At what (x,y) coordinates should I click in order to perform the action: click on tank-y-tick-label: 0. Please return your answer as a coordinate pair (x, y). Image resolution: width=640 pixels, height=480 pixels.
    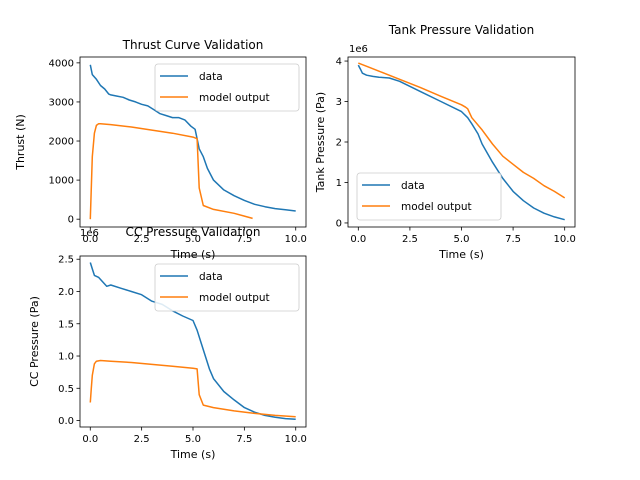
    Looking at the image, I should click on (339, 223).